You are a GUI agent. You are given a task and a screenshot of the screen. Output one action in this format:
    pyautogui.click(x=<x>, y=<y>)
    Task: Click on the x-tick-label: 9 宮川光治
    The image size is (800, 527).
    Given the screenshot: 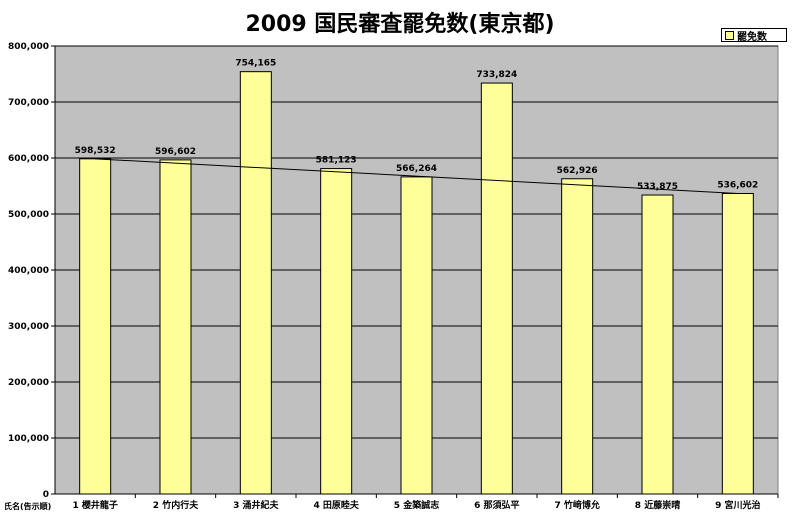 What is the action you would take?
    pyautogui.click(x=737, y=505)
    